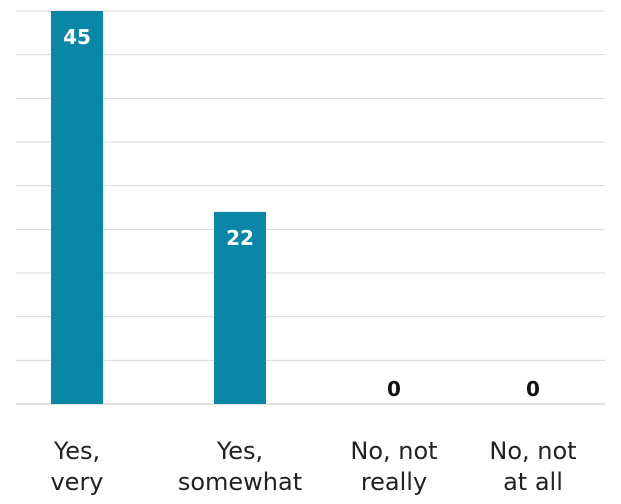 This screenshot has width=621, height=504. What do you see at coordinates (394, 482) in the screenshot?
I see `category-label: really` at bounding box center [394, 482].